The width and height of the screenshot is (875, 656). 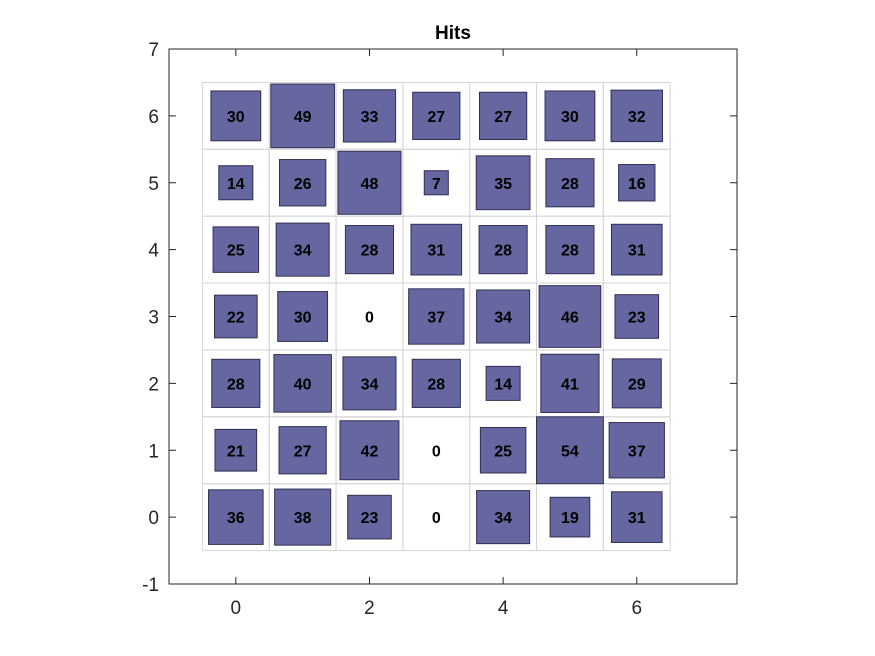 I want to click on chart-title: Hits, so click(x=453, y=33).